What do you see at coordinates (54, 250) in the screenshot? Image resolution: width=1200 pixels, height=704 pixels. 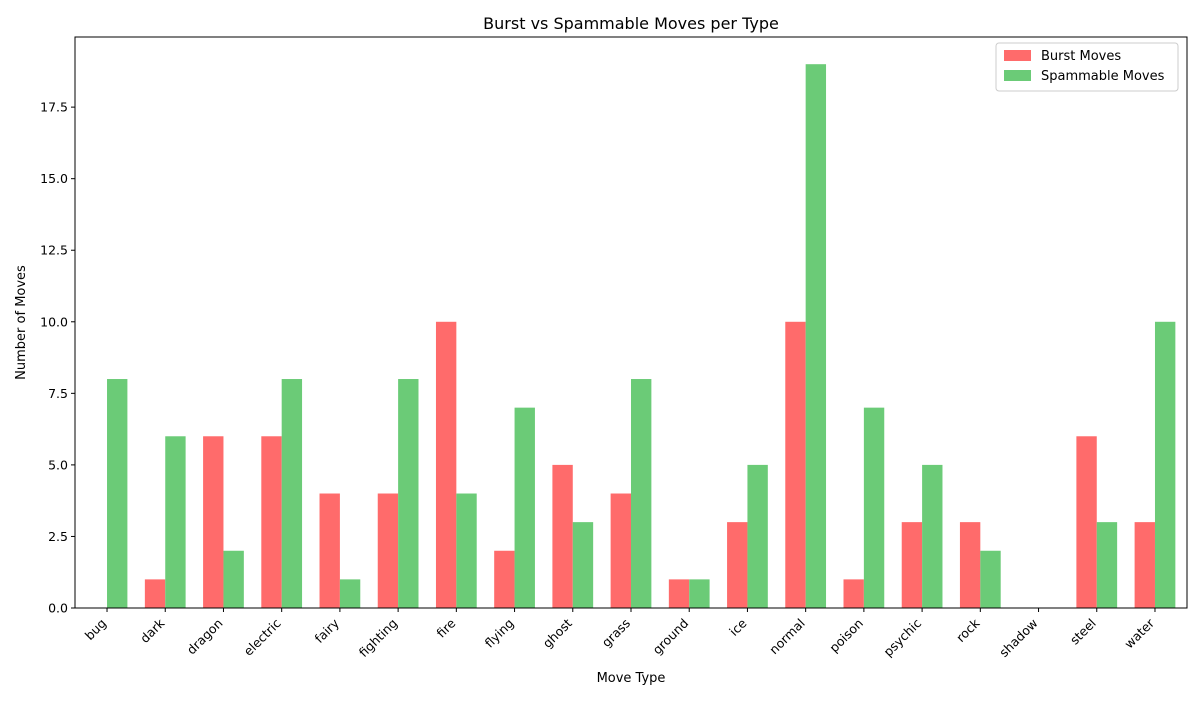 I see `y-tick-label: 12.5` at bounding box center [54, 250].